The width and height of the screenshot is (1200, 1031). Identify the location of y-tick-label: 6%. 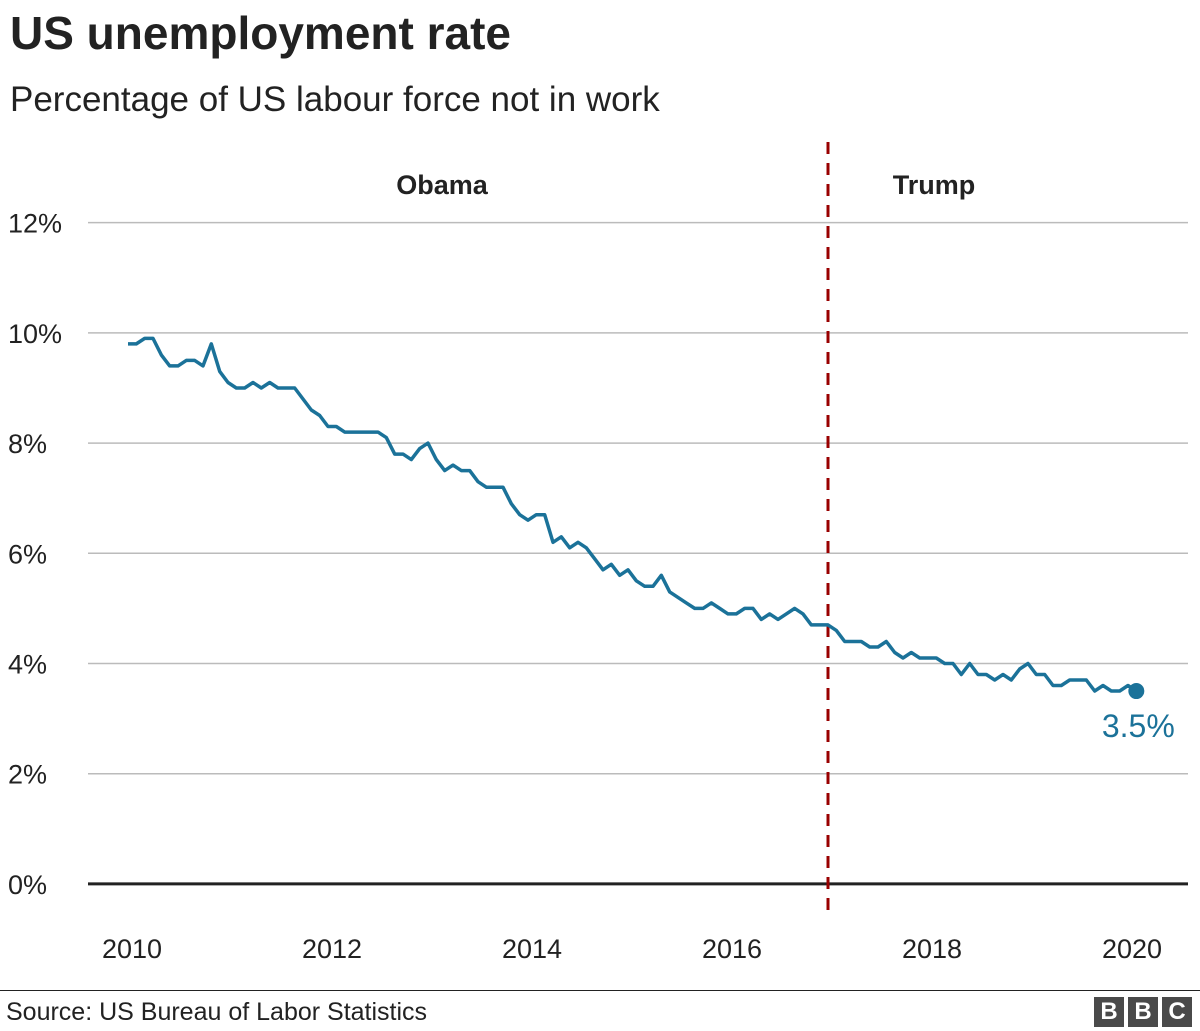
(27, 554).